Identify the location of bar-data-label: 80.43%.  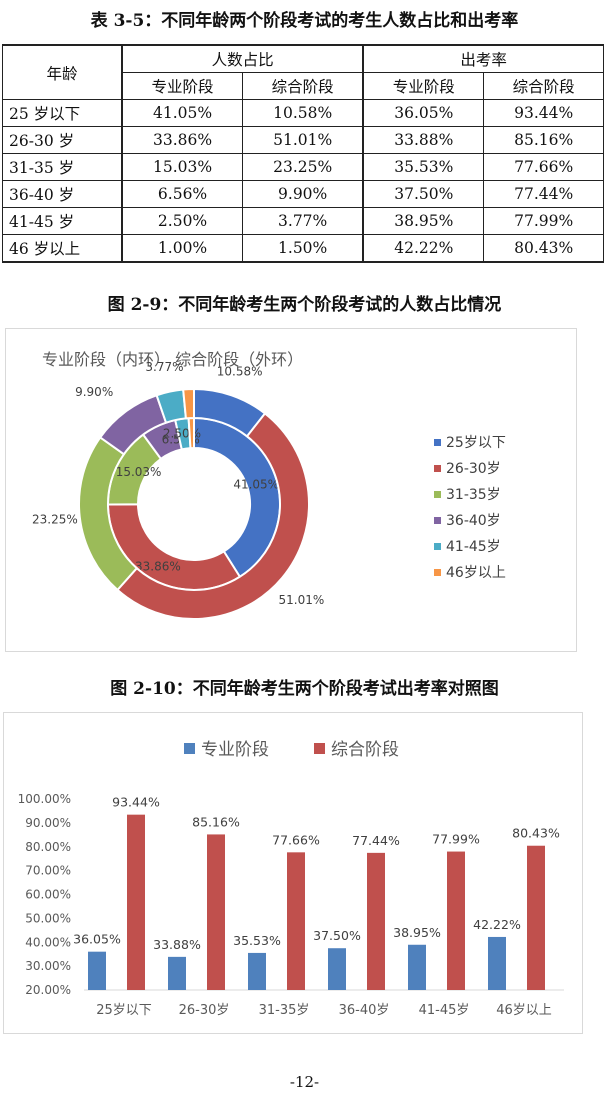
(536, 833).